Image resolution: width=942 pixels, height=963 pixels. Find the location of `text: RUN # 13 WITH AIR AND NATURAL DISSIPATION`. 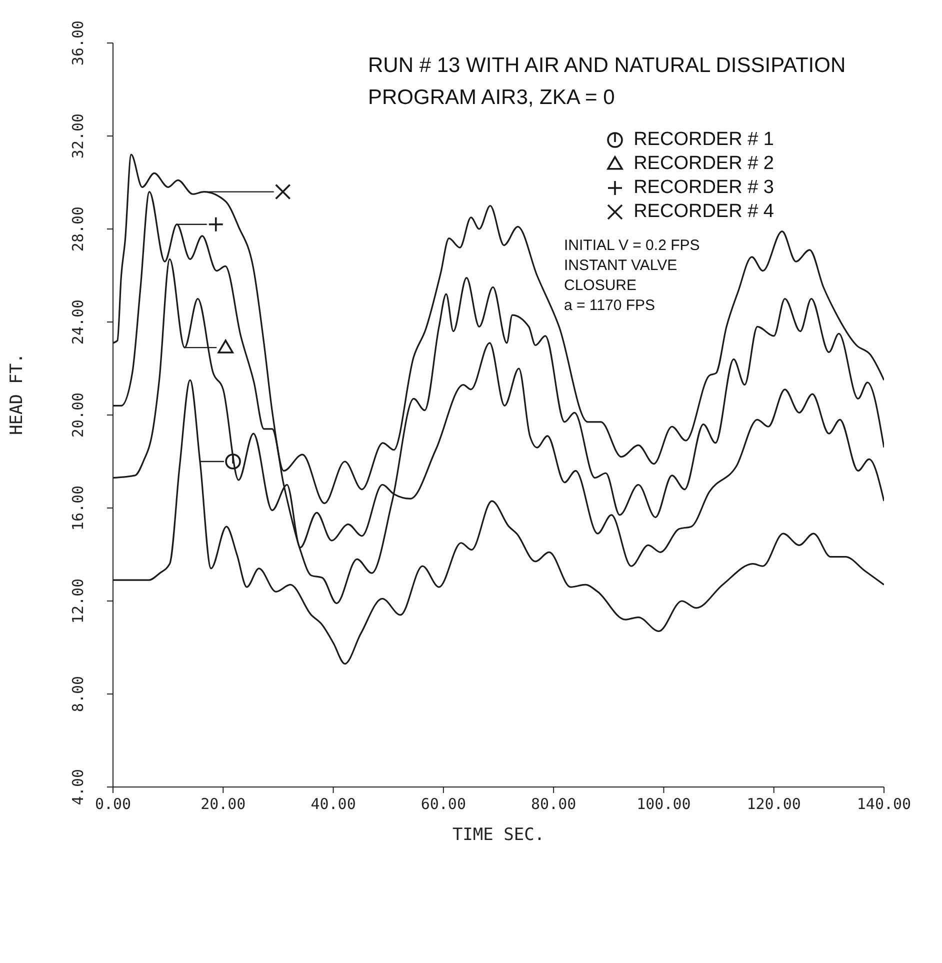

text: RUN # 13 WITH AIR AND NATURAL DISSIPATION is located at coordinates (607, 66).